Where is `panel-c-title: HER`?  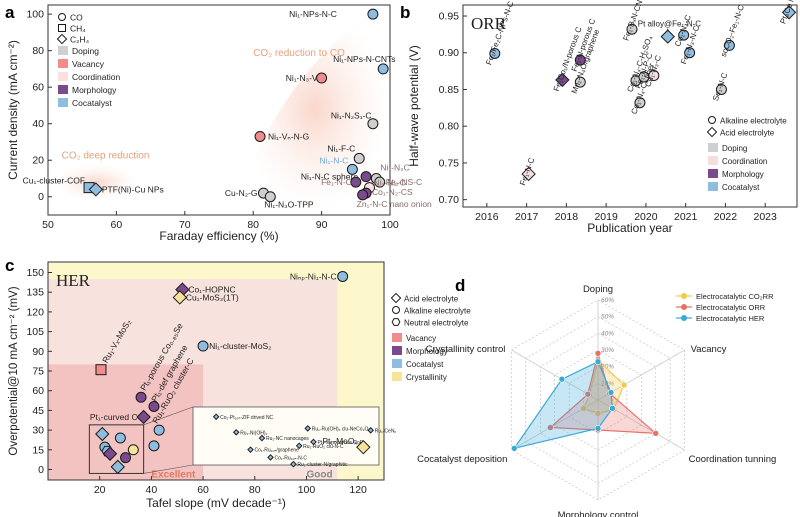
panel-c-title: HER is located at coordinates (73, 280).